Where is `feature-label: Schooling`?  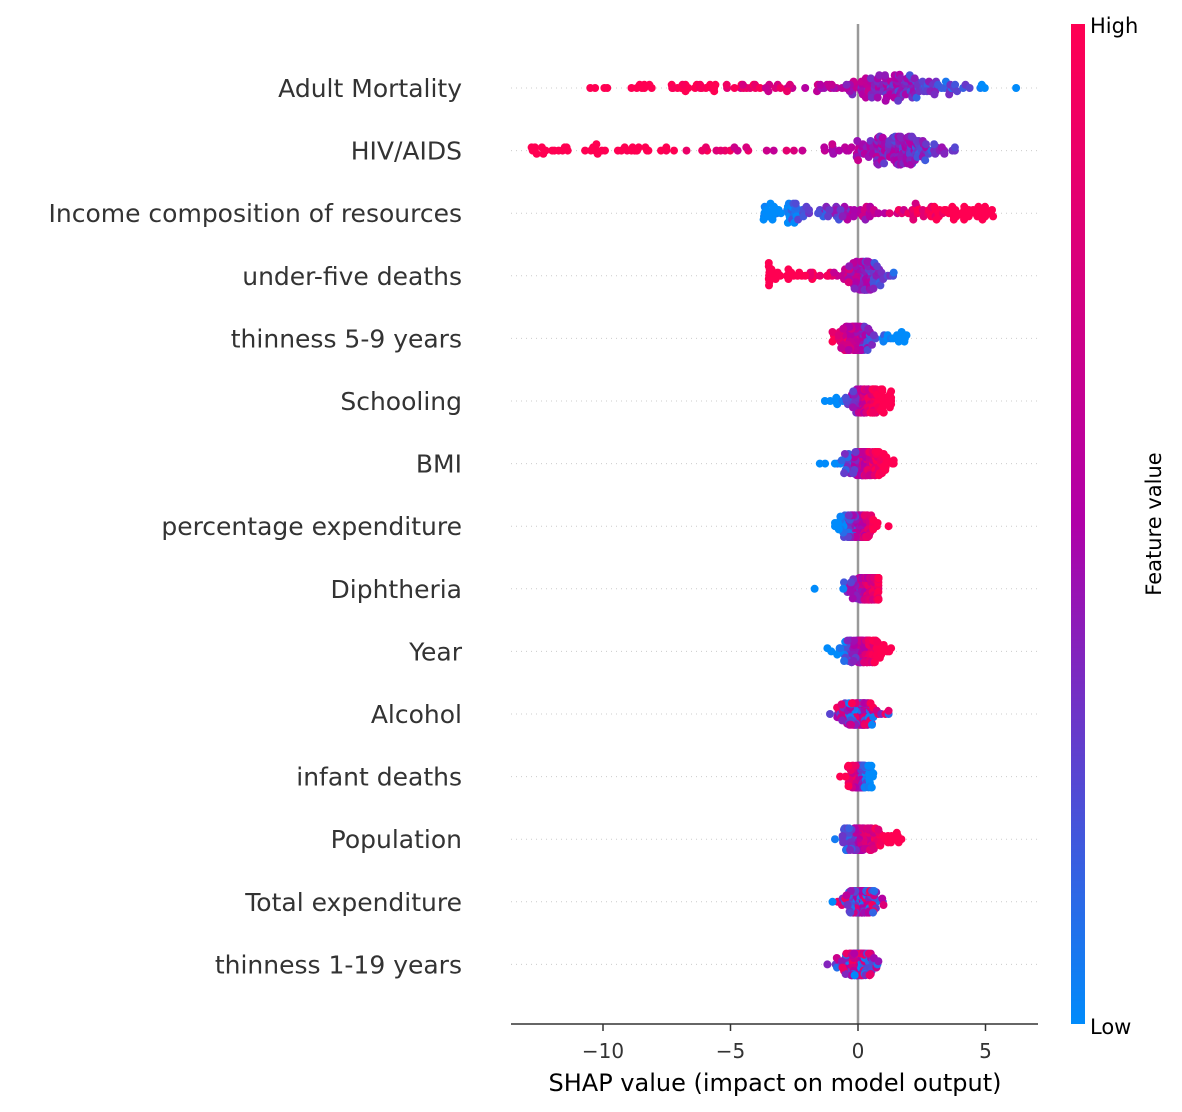
feature-label: Schooling is located at coordinates (401, 401).